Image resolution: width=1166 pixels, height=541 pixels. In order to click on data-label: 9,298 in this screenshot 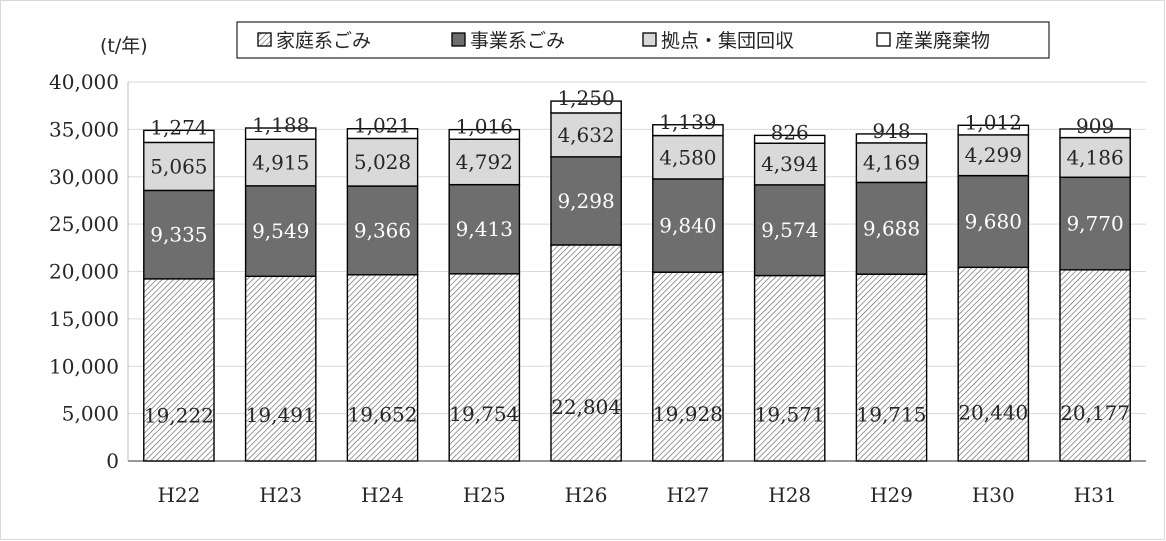, I will do `click(585, 201)`.